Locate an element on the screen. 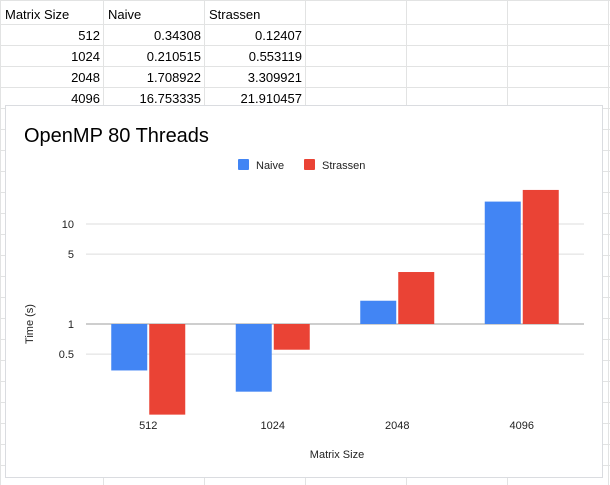 Image resolution: width=610 pixels, height=485 pixels. bar-strassen-2048 is located at coordinates (416, 298).